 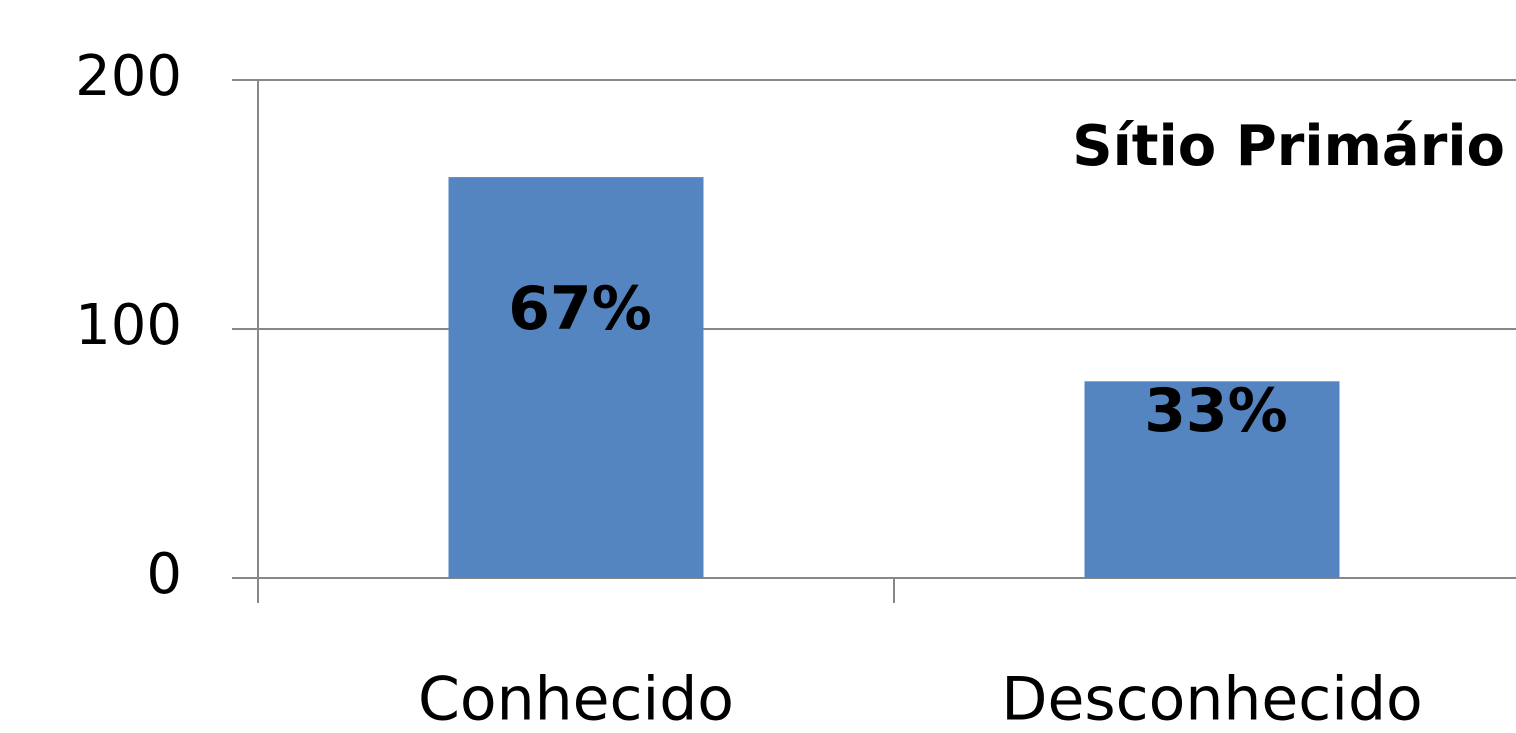 What do you see at coordinates (576, 699) in the screenshot?
I see `x-tick-label: Conhecido` at bounding box center [576, 699].